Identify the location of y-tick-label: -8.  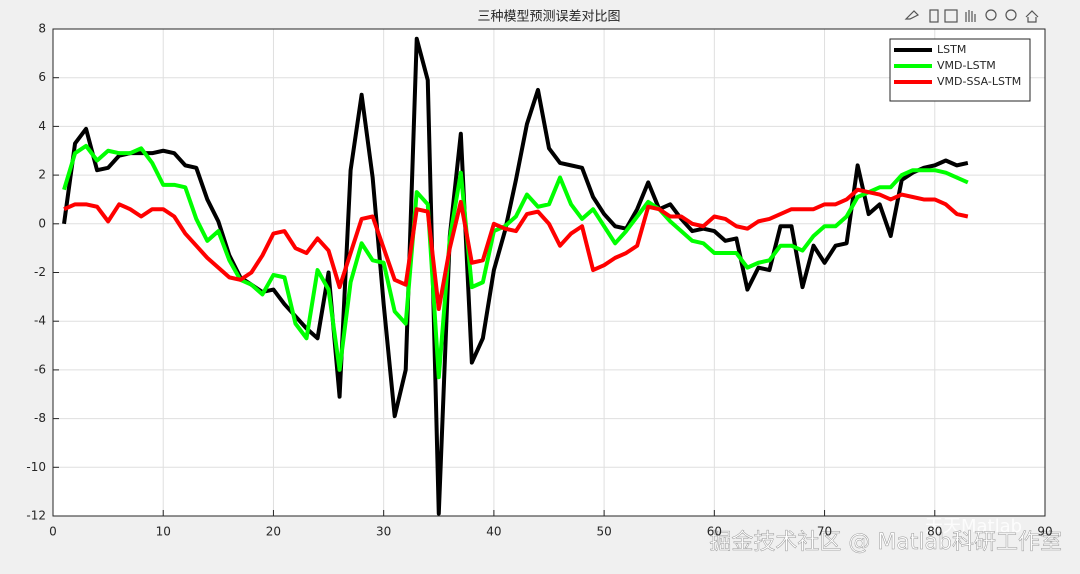
(40, 418).